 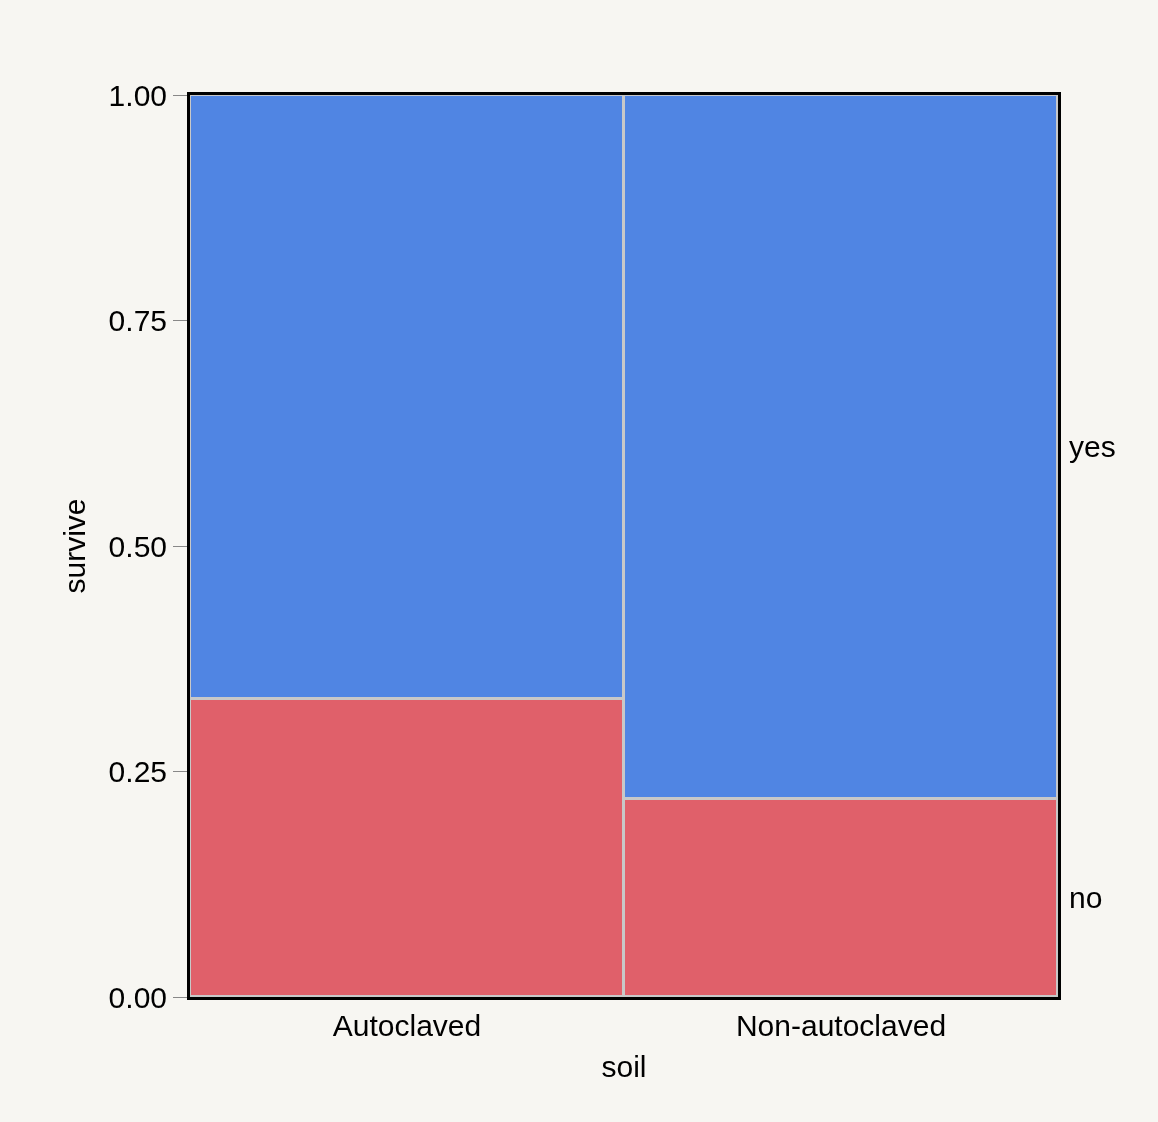 I want to click on x-axis-title: soil, so click(x=624, y=1066).